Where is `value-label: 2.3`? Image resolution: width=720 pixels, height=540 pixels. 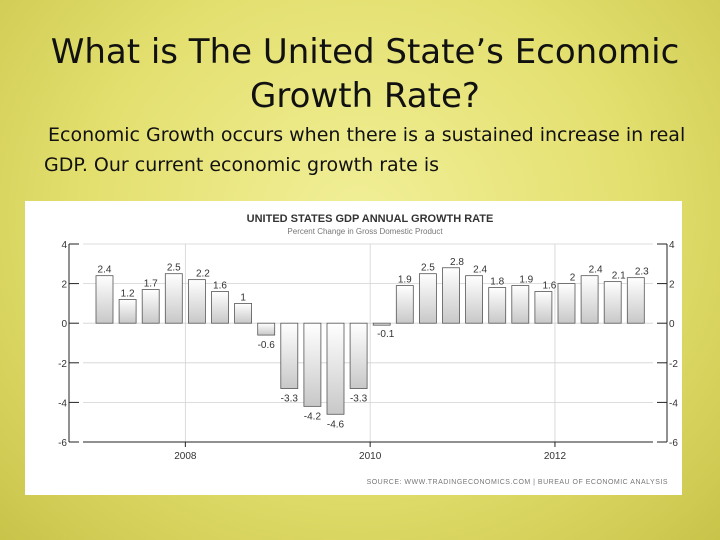 value-label: 2.3 is located at coordinates (642, 272).